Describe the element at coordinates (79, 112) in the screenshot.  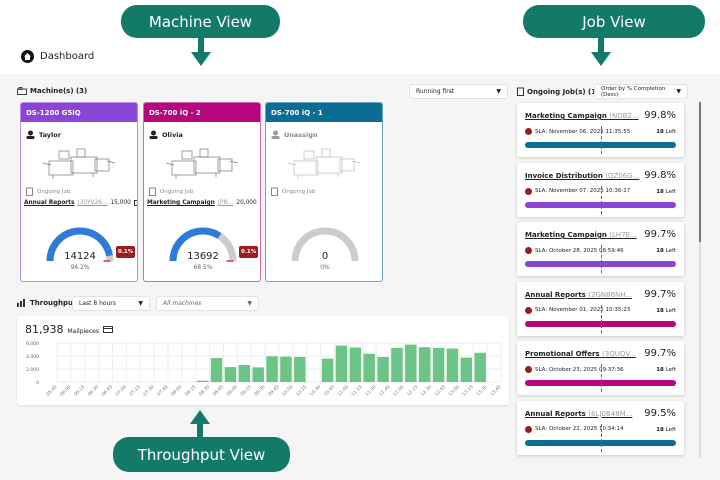
I see `machine-name: DS-1200 G5iQ` at that location.